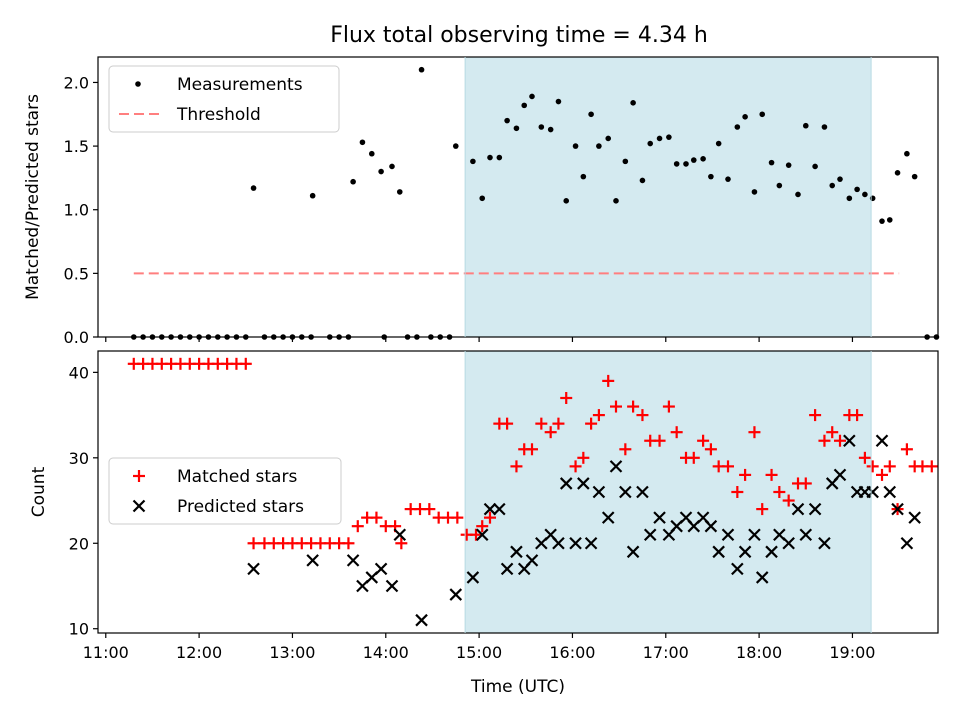  I want to click on x-tick-label: 19:00, so click(852, 652).